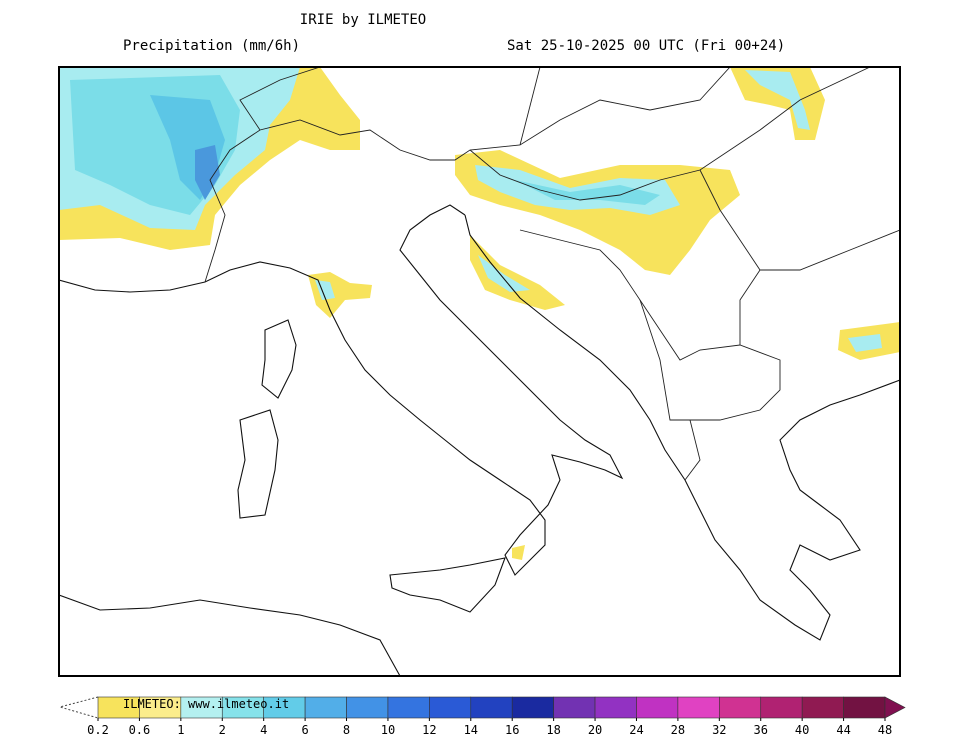 The image size is (960, 741). What do you see at coordinates (719, 730) in the screenshot?
I see `colorbar-label: 32` at bounding box center [719, 730].